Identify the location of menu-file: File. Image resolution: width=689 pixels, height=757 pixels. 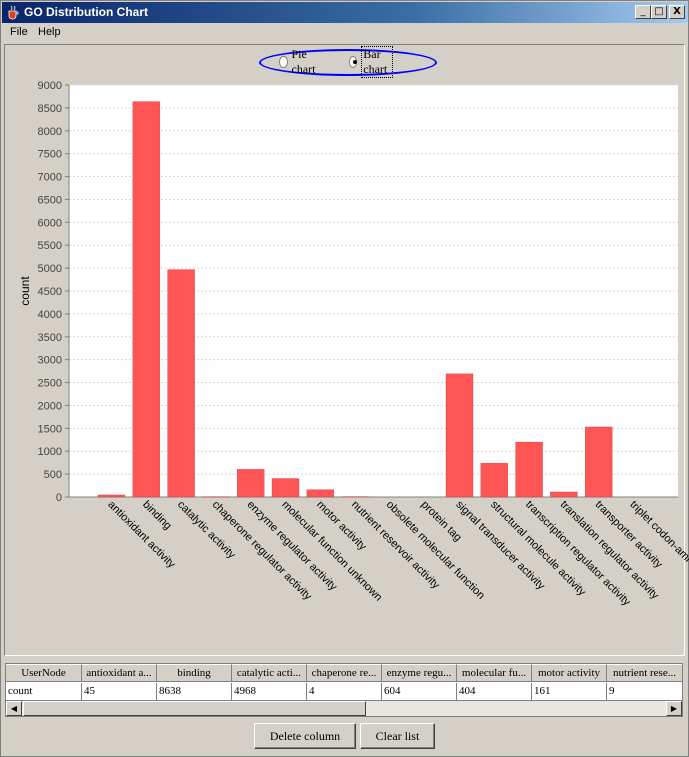
(19, 32).